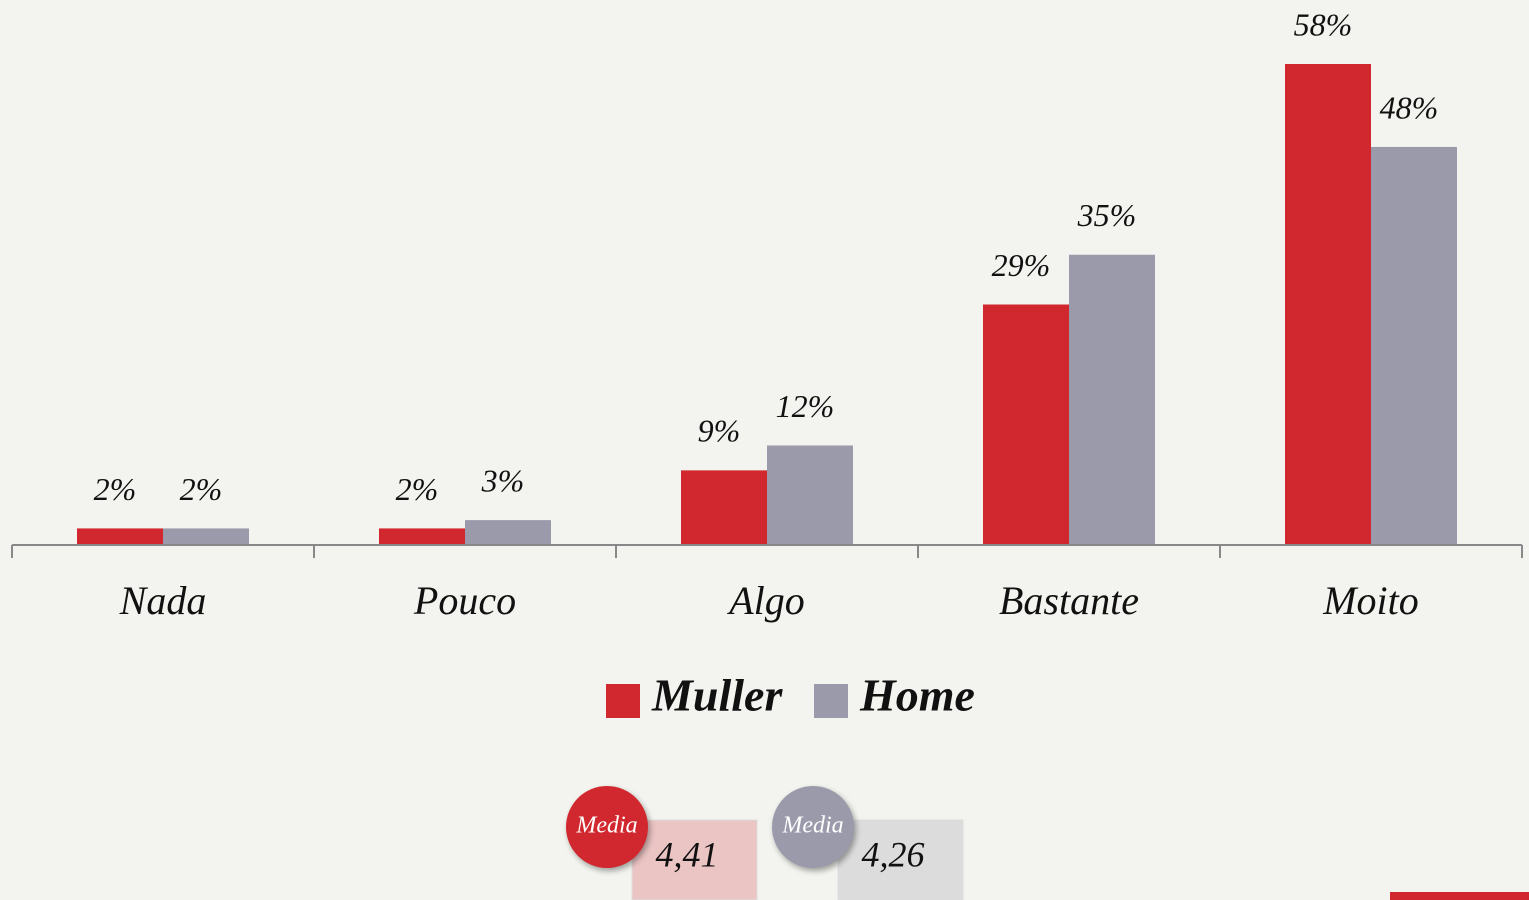  I want to click on x-tick-label: Moito, so click(1370, 600).